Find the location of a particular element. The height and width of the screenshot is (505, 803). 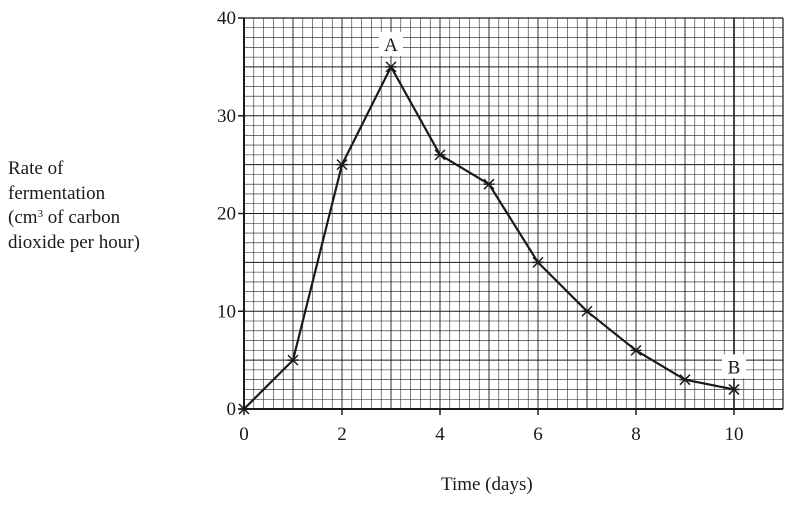

y-tick-label: 20 is located at coordinates (226, 214).